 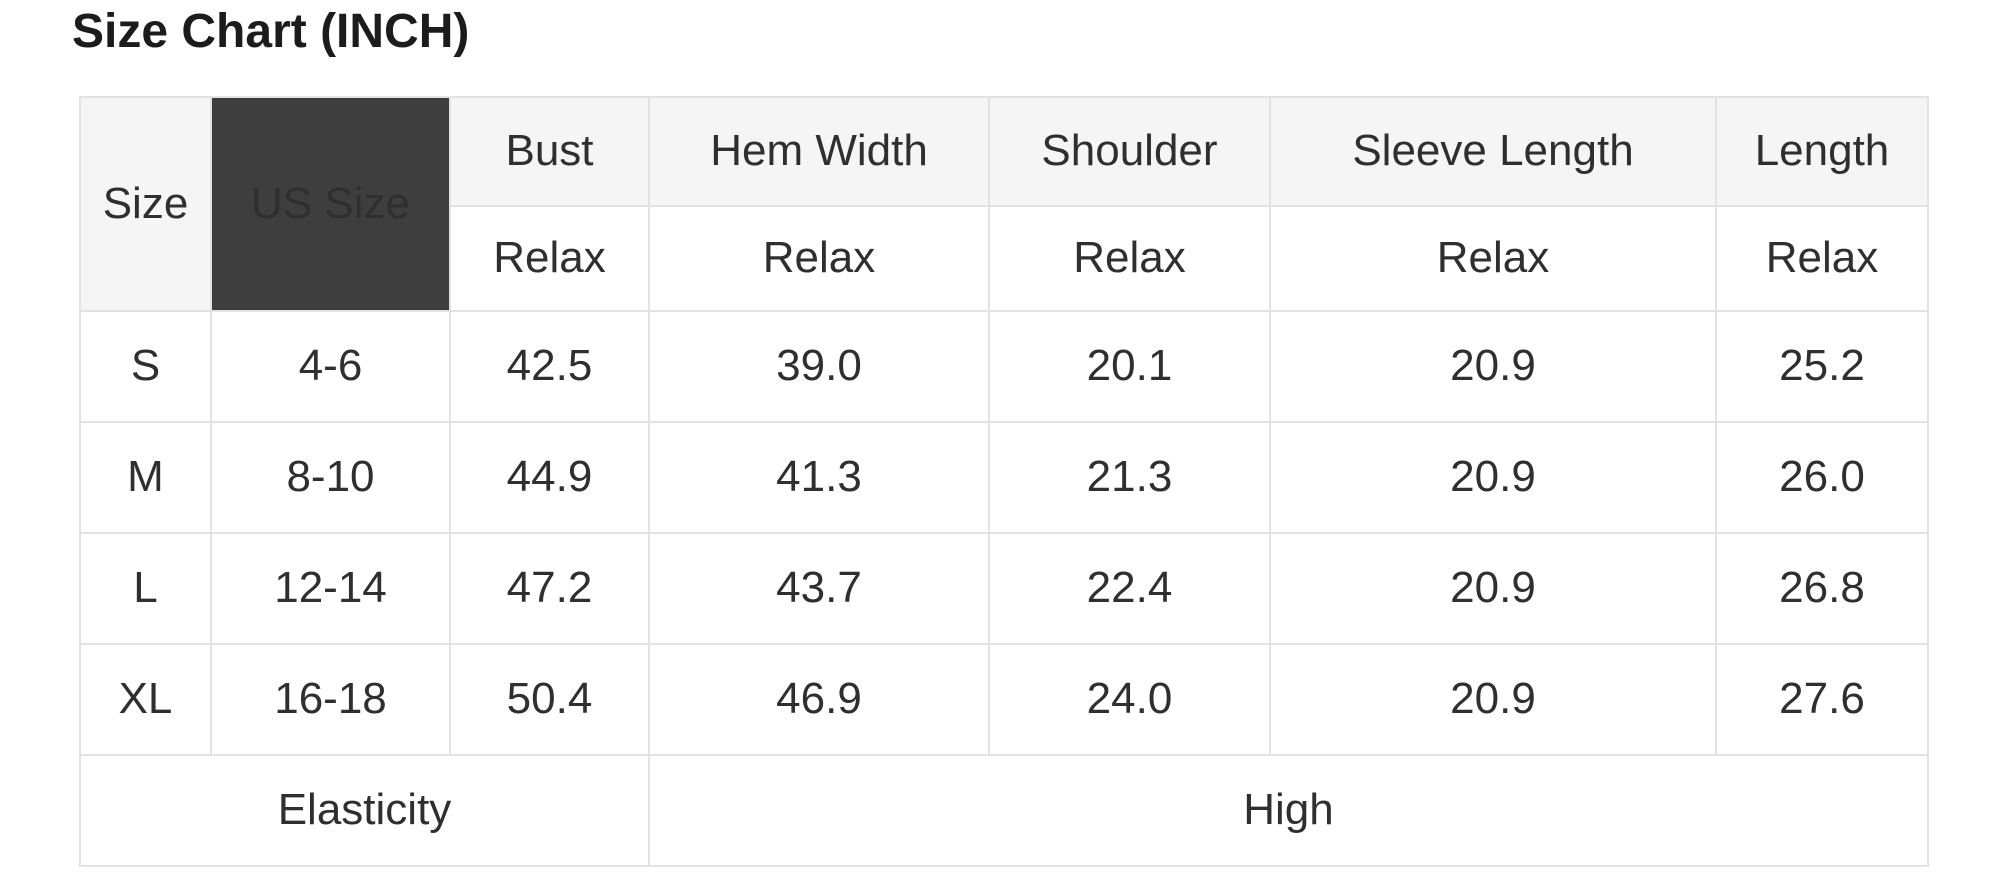 I want to click on header-row-fit: Relax Relax Relax Relax Relax, so click(x=1004, y=258).